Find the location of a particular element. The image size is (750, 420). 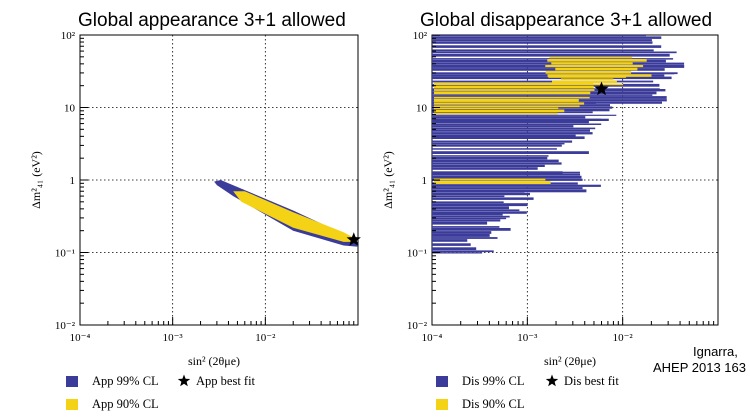

credit-author: Ignarra, is located at coordinates (715, 351).